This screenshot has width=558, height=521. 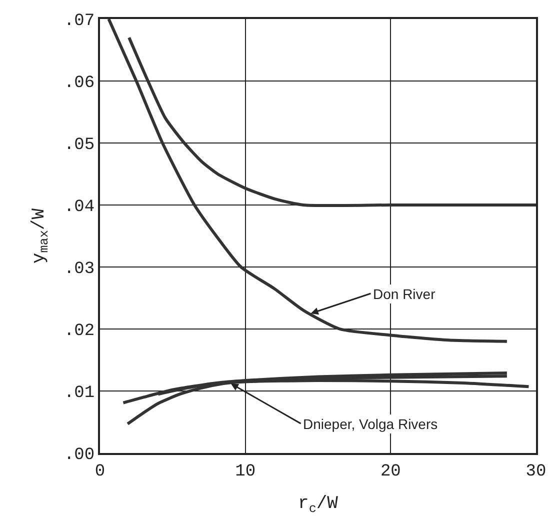 I want to click on y-tick-label: .01, so click(x=79, y=393).